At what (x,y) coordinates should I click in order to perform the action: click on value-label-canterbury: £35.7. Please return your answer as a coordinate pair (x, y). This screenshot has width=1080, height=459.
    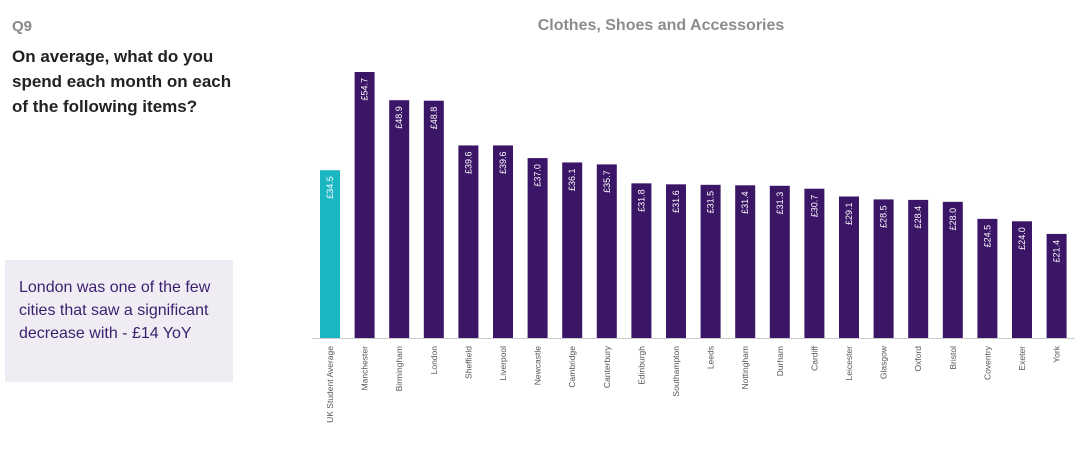
    Looking at the image, I should click on (607, 181).